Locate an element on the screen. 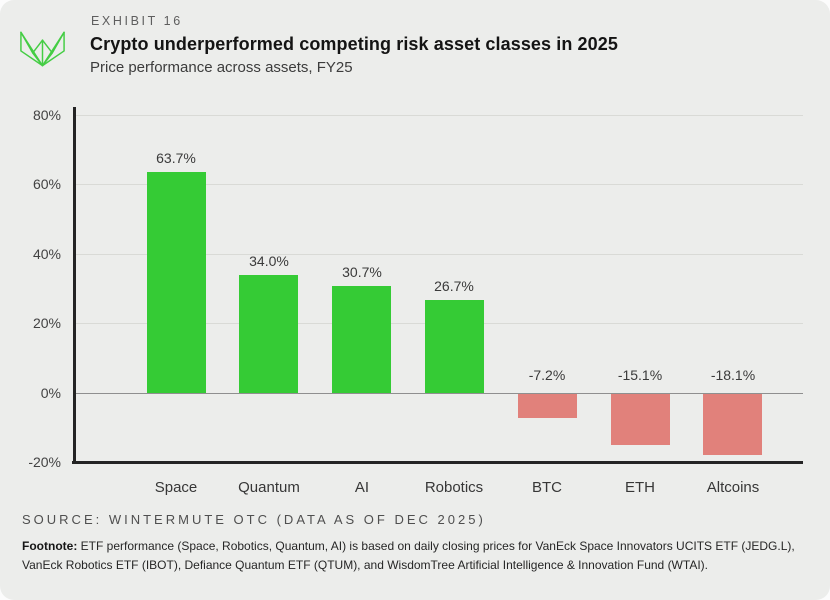  y-tick-label: 60% is located at coordinates (46, 184).